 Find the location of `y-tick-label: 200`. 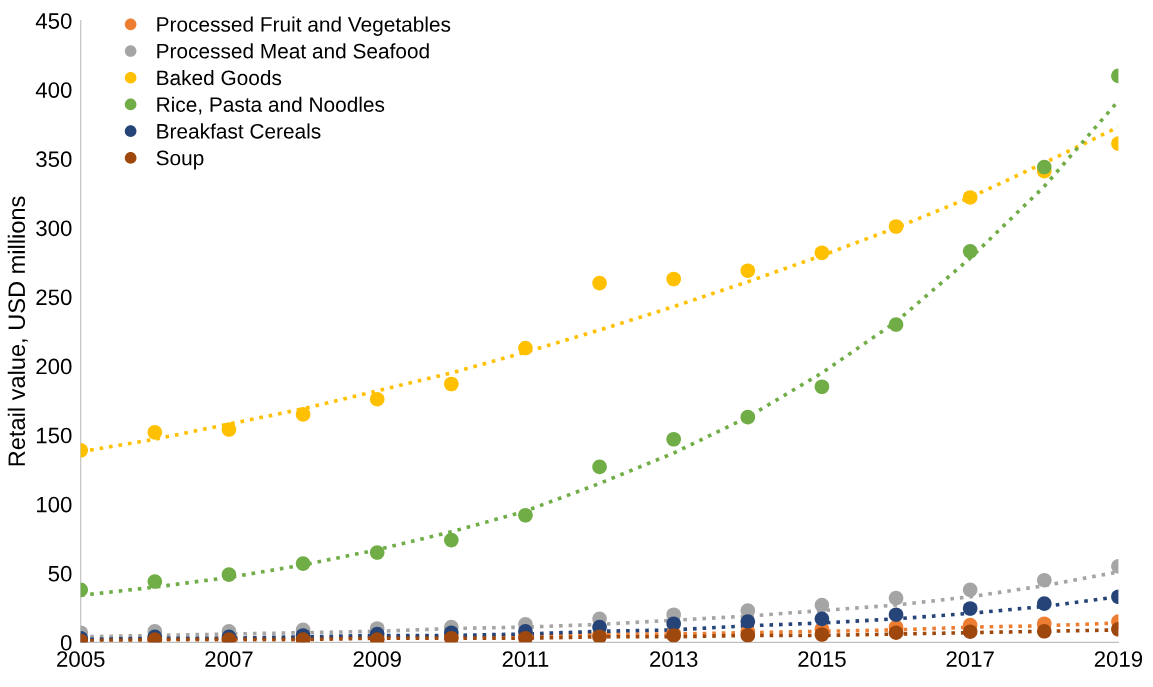

y-tick-label: 200 is located at coordinates (54, 366).